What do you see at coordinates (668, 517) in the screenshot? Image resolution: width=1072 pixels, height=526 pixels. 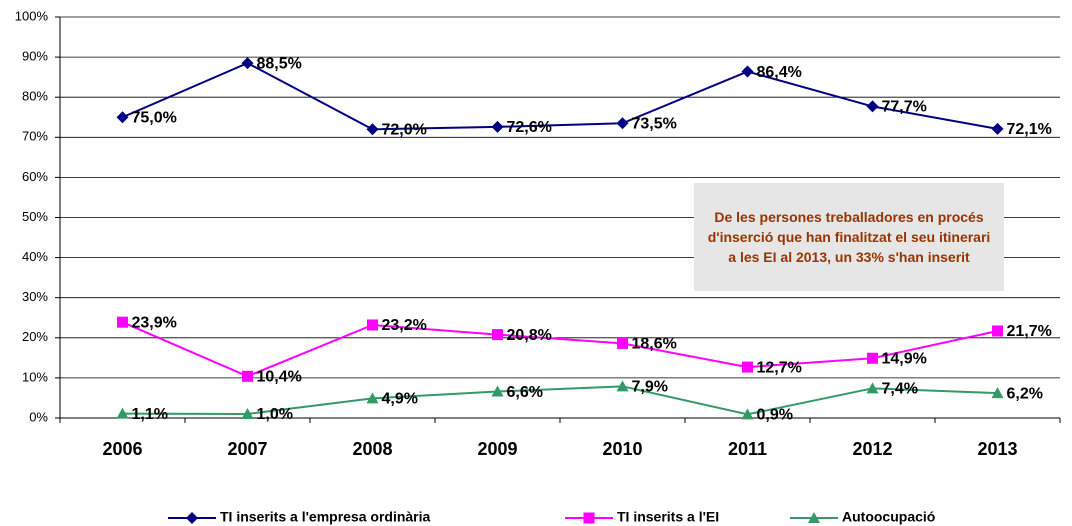 I see `legend-label: TI inserits a l'EI` at bounding box center [668, 517].